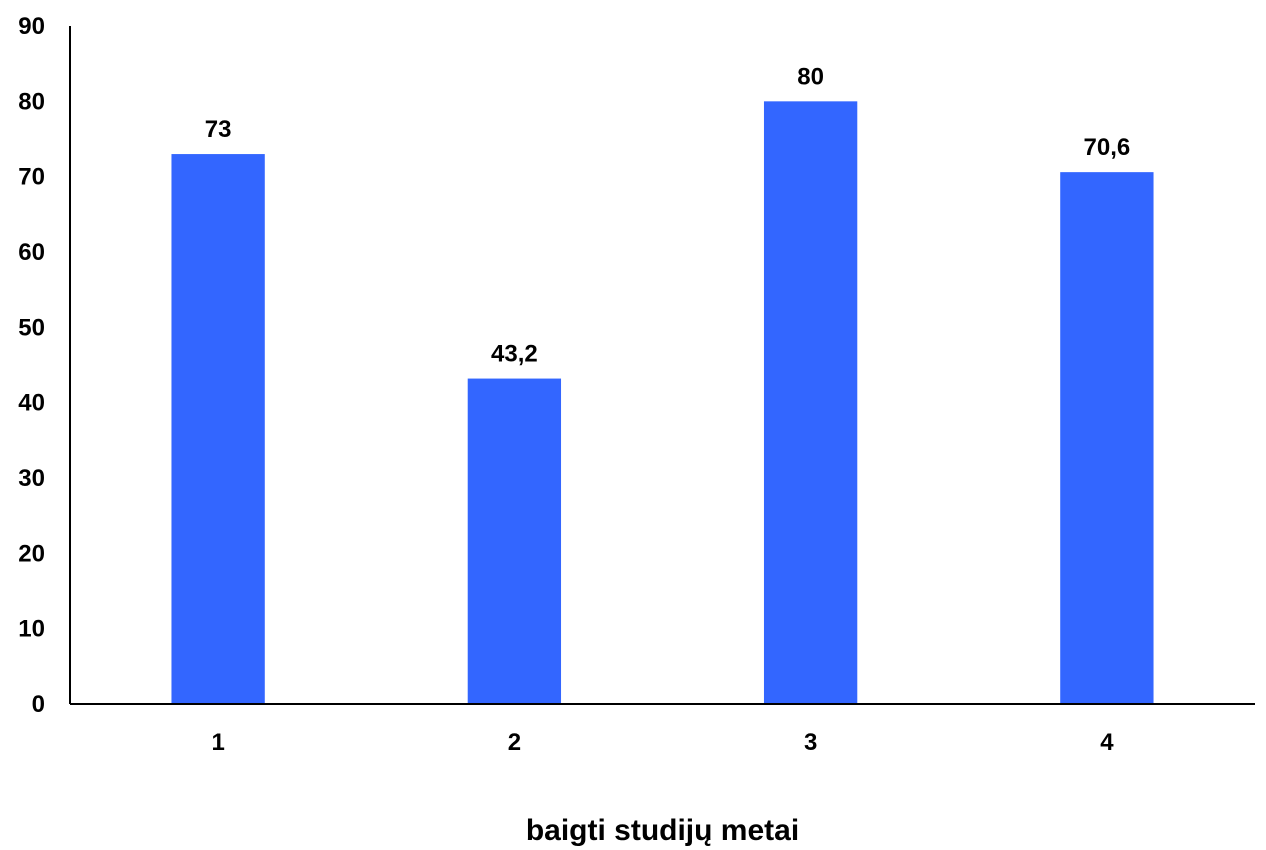  Describe the element at coordinates (810, 742) in the screenshot. I see `x-tick-label: 3` at that location.